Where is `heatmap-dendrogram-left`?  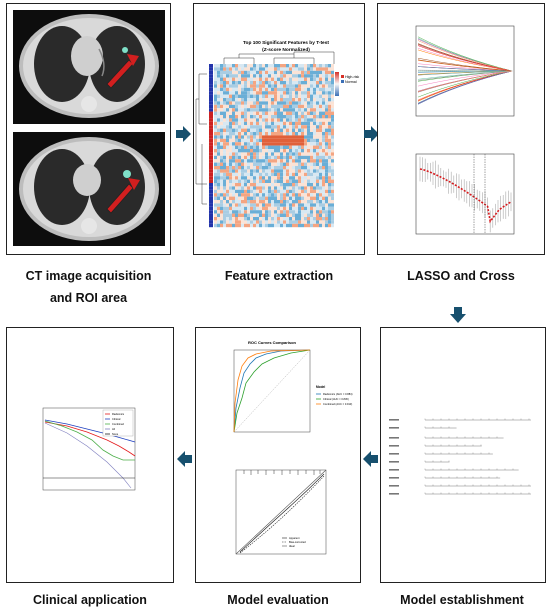 heatmap-dendrogram-left is located at coordinates (201, 139).